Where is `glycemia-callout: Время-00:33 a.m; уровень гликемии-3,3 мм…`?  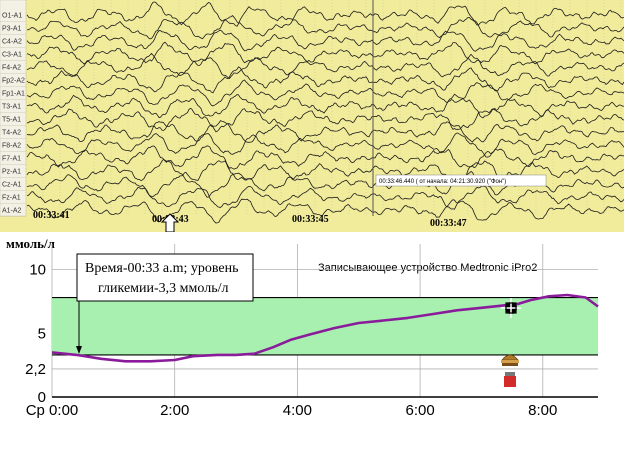 glycemia-callout: Время-00:33 a.m; уровень гликемии-3,3 мм… is located at coordinates (165, 277).